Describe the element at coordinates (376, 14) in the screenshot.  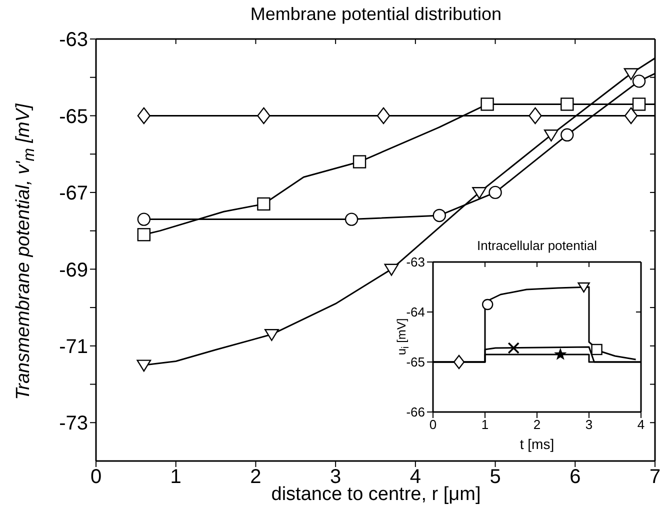
I see `chart-title: Membrane potential distribution` at that location.